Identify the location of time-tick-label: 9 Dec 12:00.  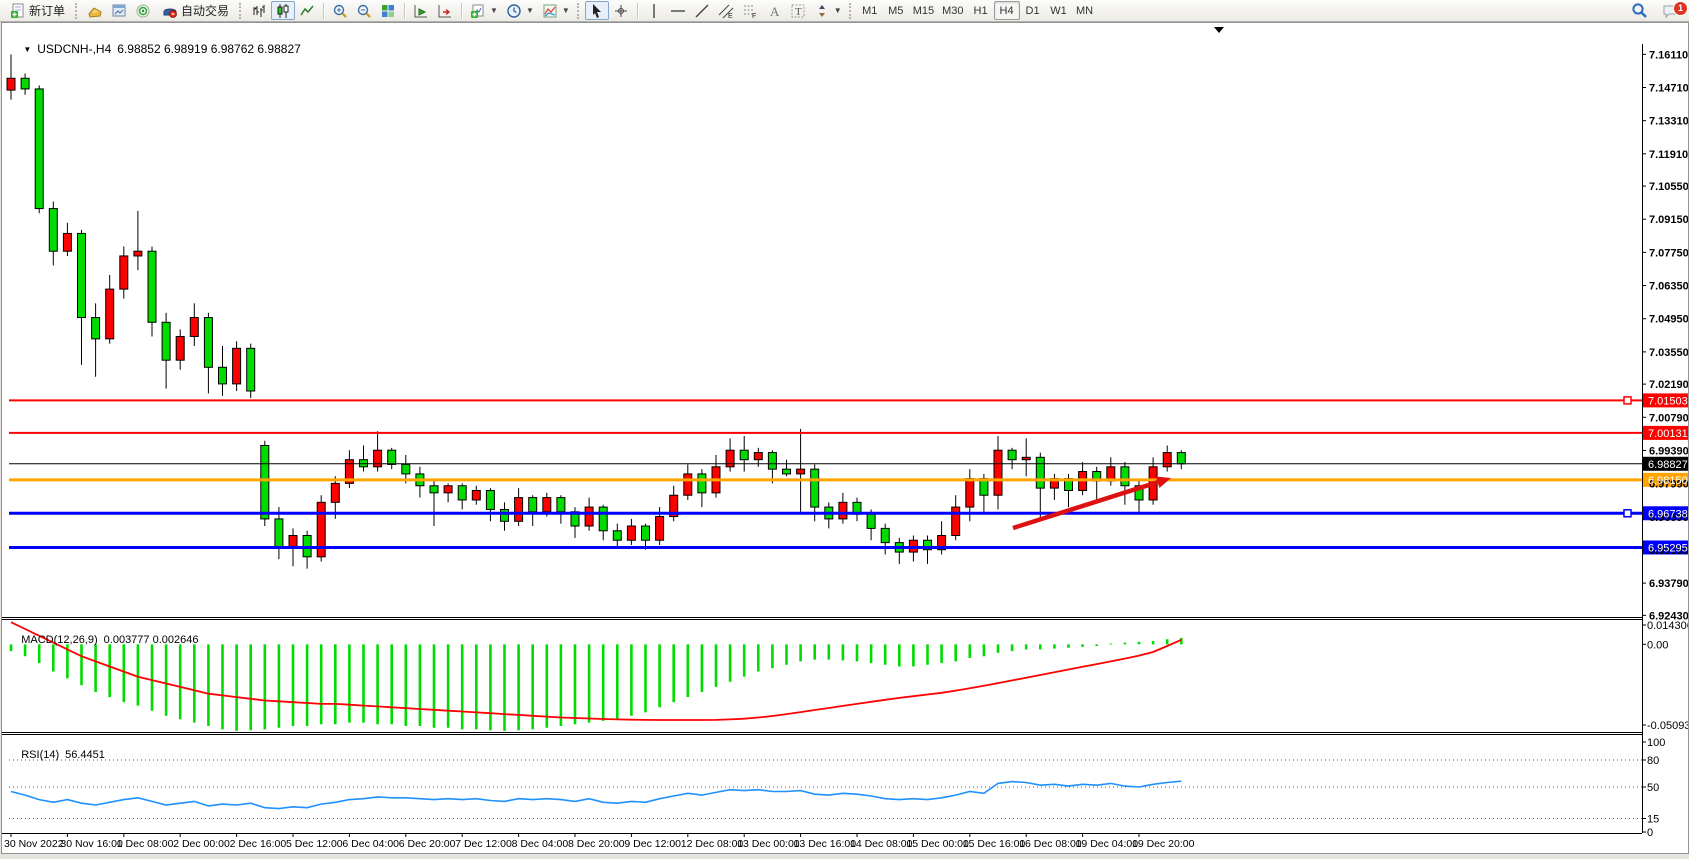
(652, 844).